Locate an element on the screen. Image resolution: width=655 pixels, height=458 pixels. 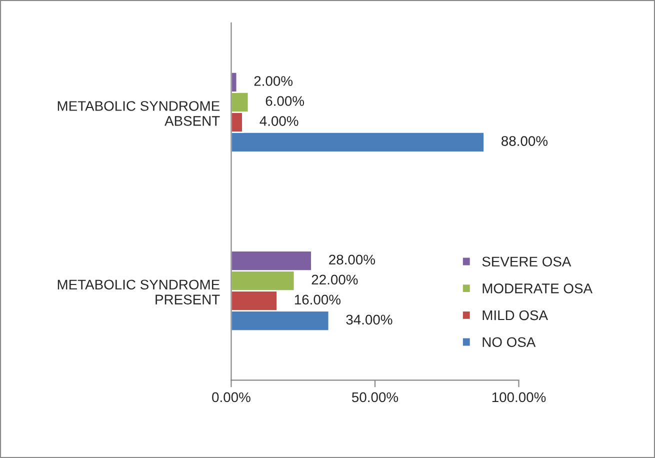
y-tick-label: METABOLIC SYNDROME PRESENT is located at coordinates (139, 292).